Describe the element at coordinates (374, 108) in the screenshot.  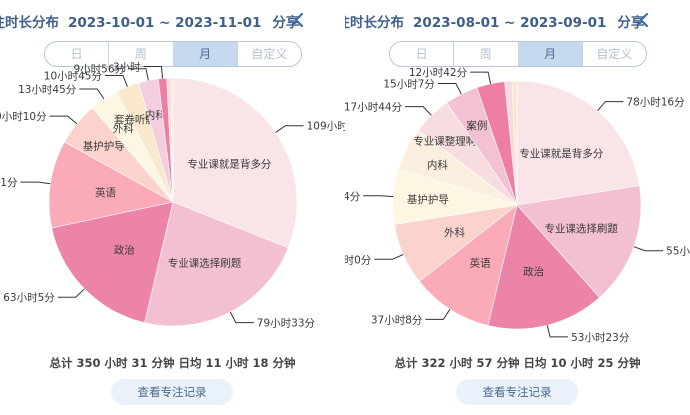
I see `slice-value-label: 17小时44分` at that location.